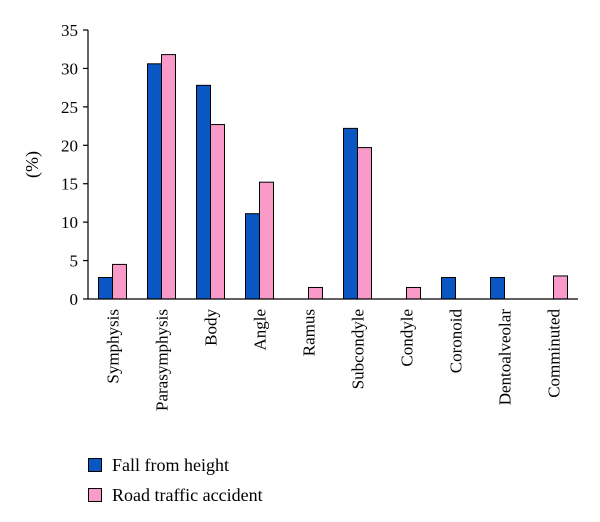 The image size is (600, 522). I want to click on y-tick-label: 20, so click(69, 145).